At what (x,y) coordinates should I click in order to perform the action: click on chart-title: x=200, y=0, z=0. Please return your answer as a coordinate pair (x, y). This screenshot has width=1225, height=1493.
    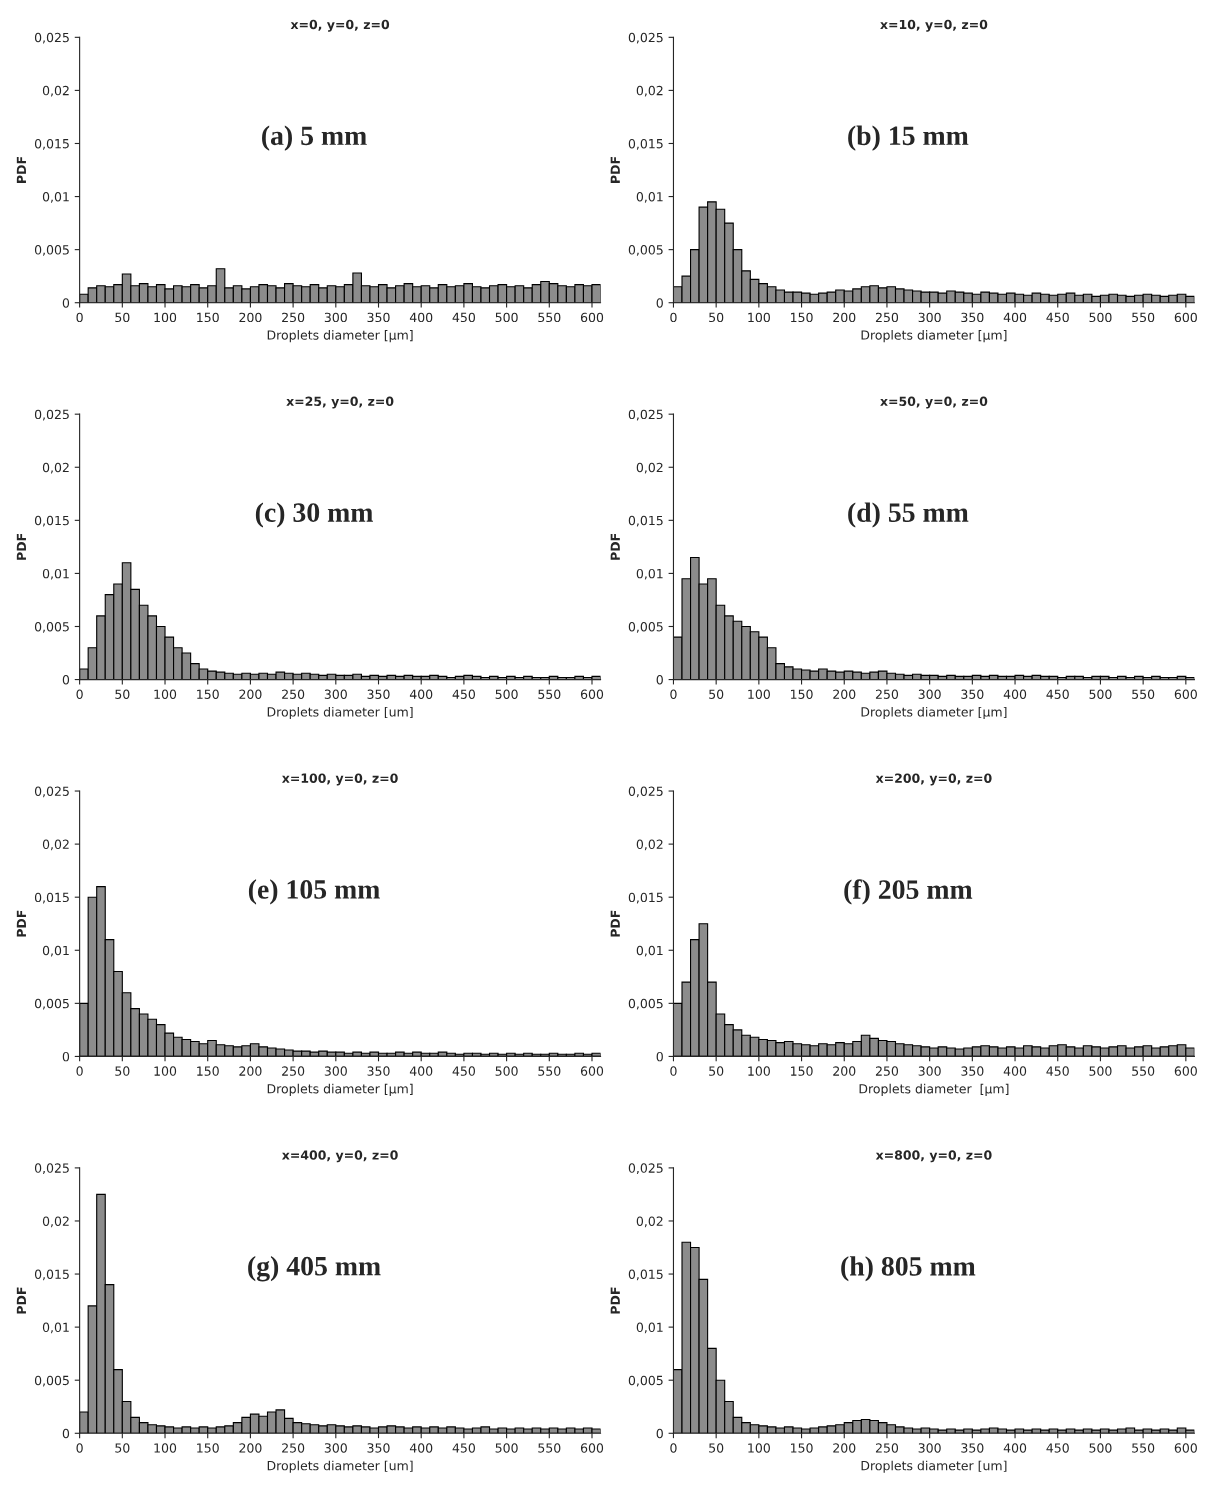
    Looking at the image, I should click on (933, 779).